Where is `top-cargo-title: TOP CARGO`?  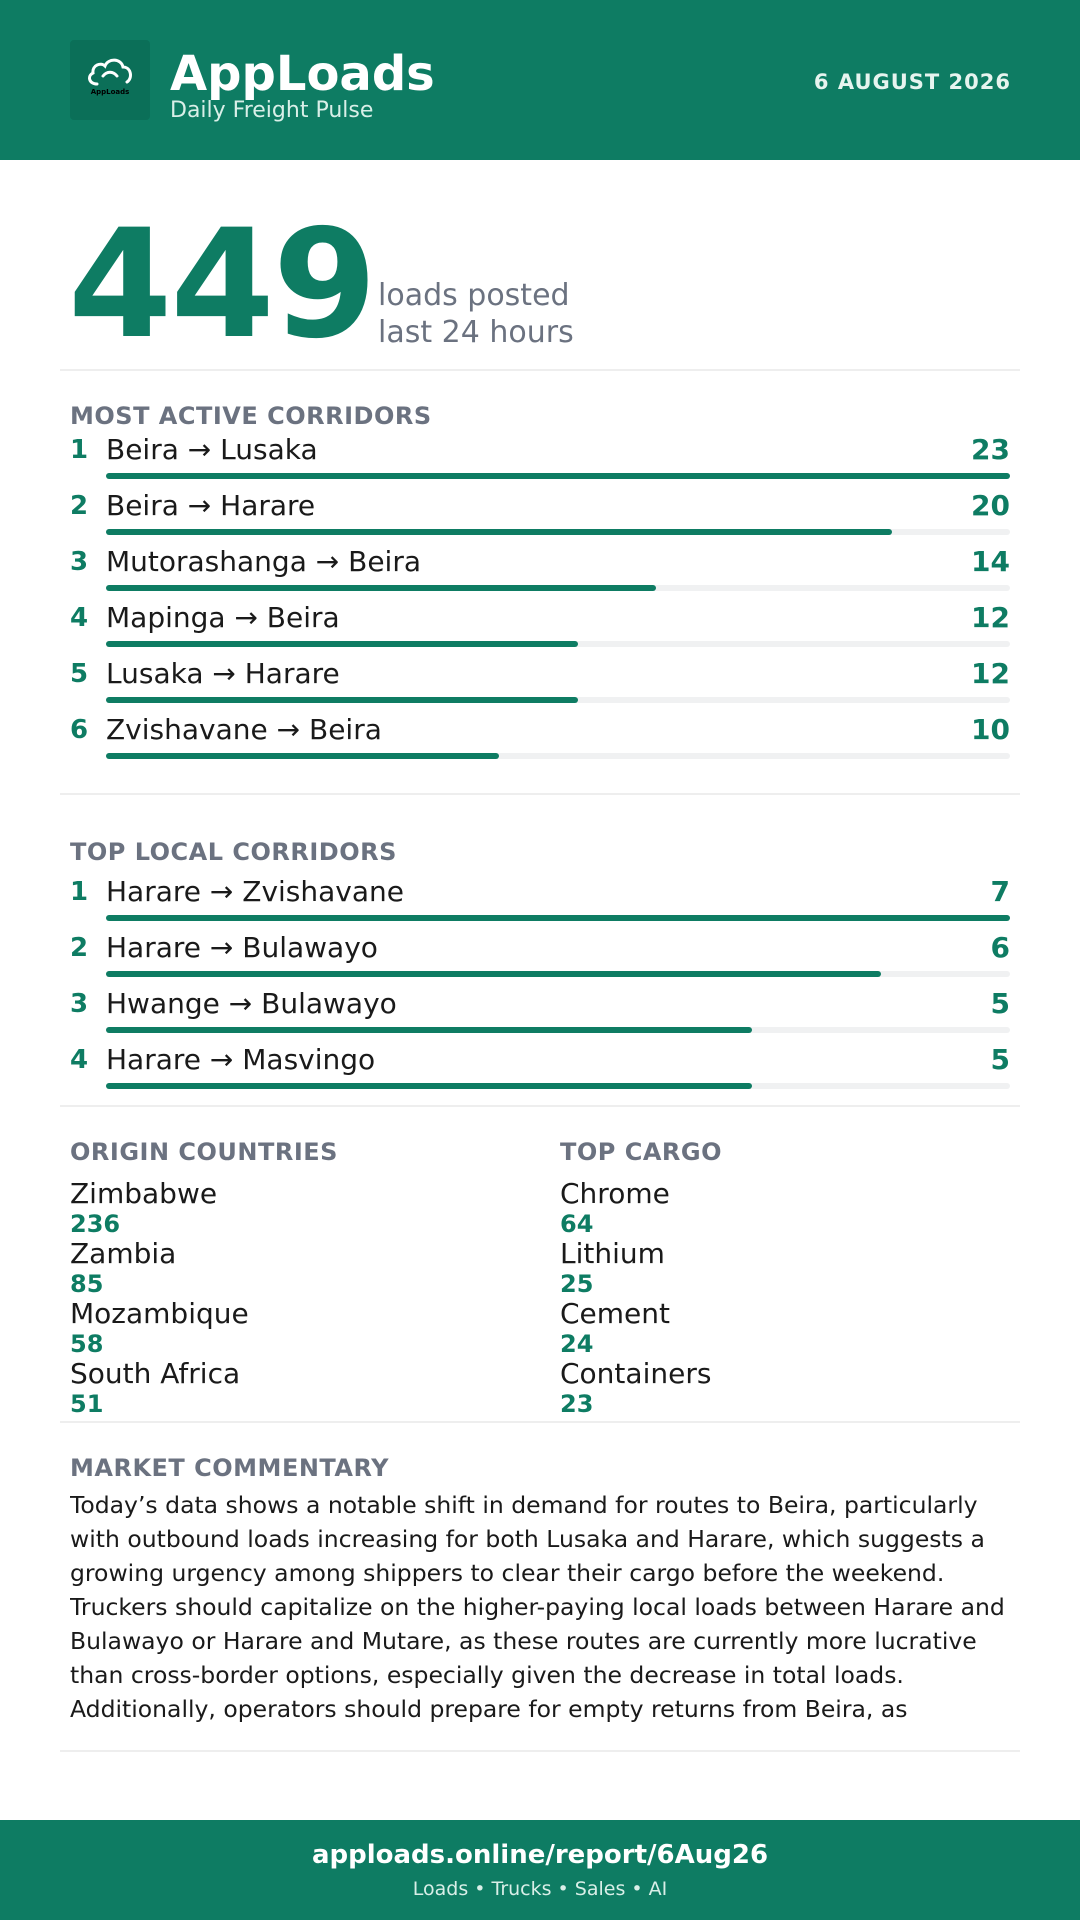
top-cargo-title: TOP CARGO is located at coordinates (641, 1152).